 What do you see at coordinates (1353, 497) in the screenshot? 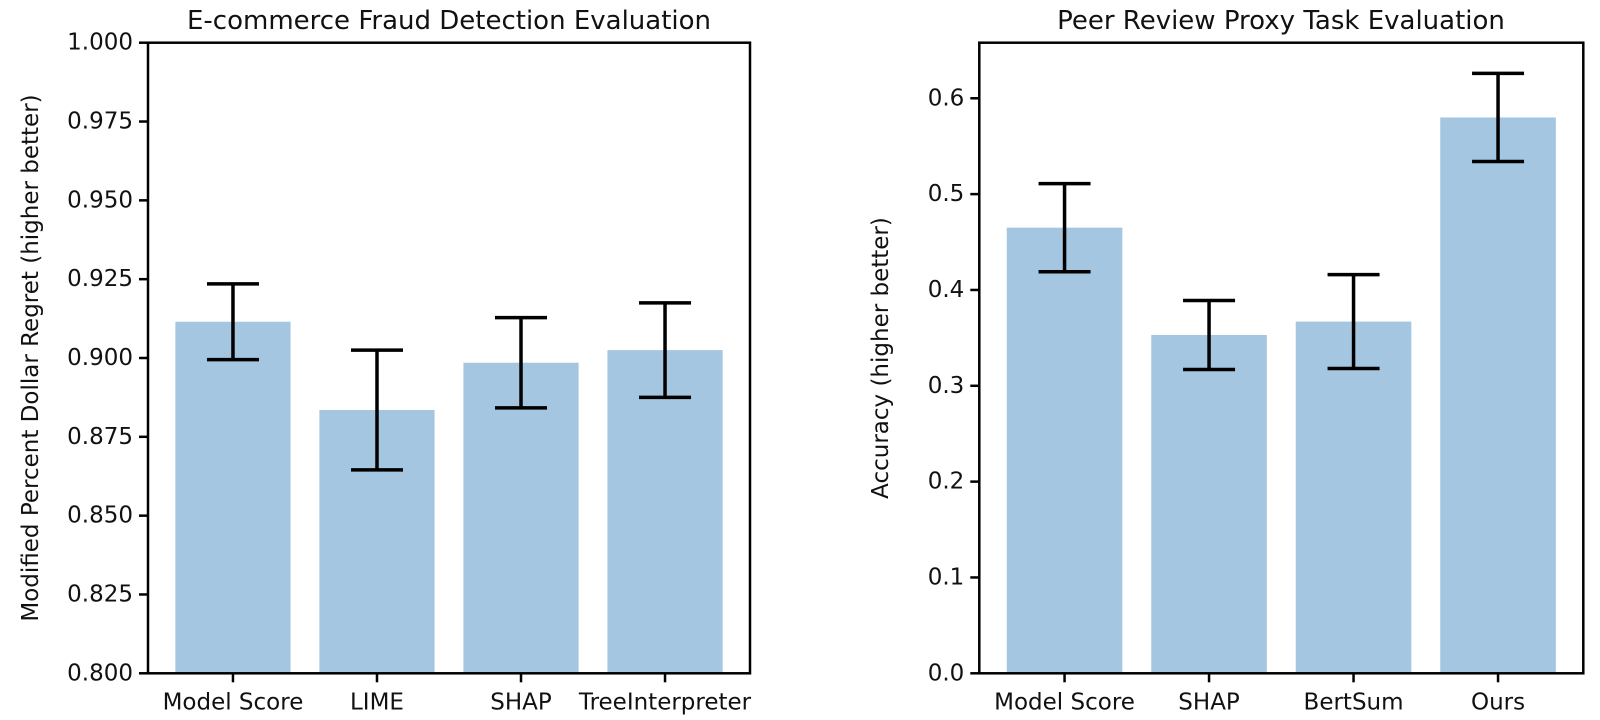
I see `bar-bertsum` at bounding box center [1353, 497].